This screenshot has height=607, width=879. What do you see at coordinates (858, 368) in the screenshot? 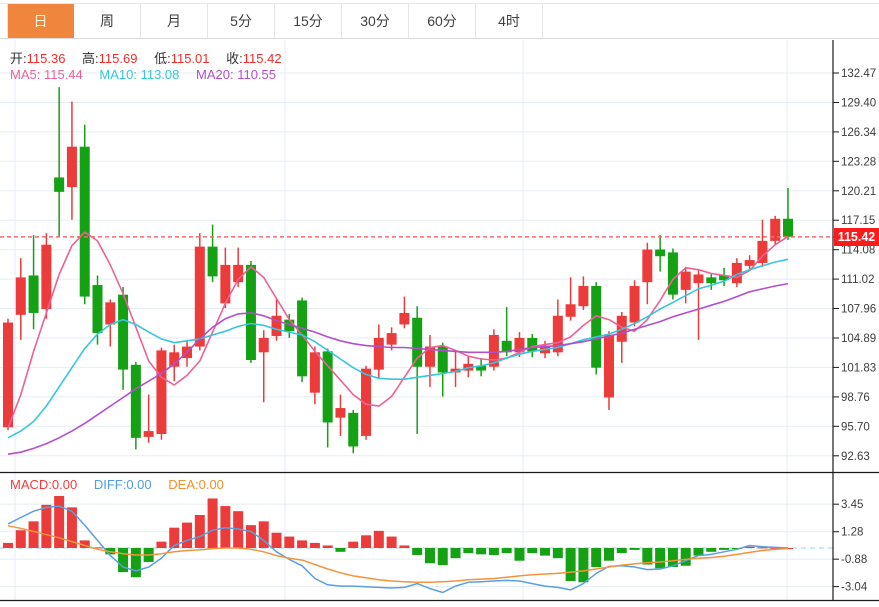
I see `price-axis-label: 101.83` at bounding box center [858, 368].